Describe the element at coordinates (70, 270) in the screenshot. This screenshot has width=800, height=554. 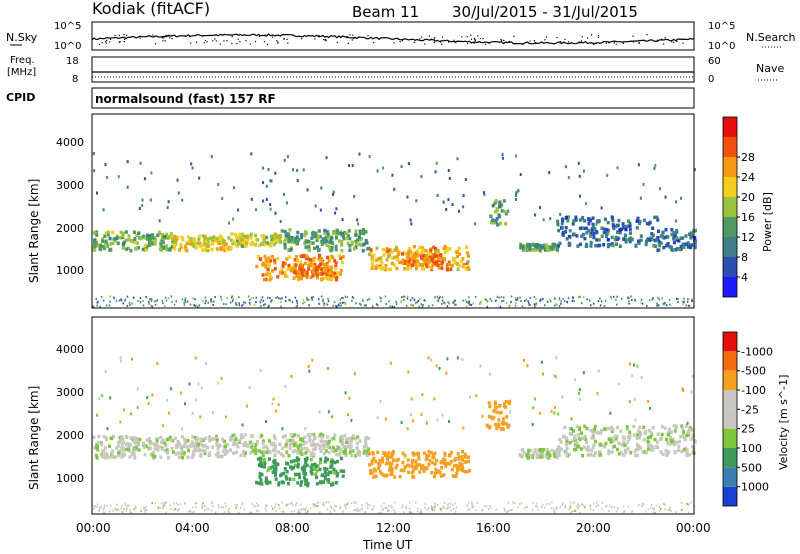
I see `power-ytick-1000: 1000` at that location.